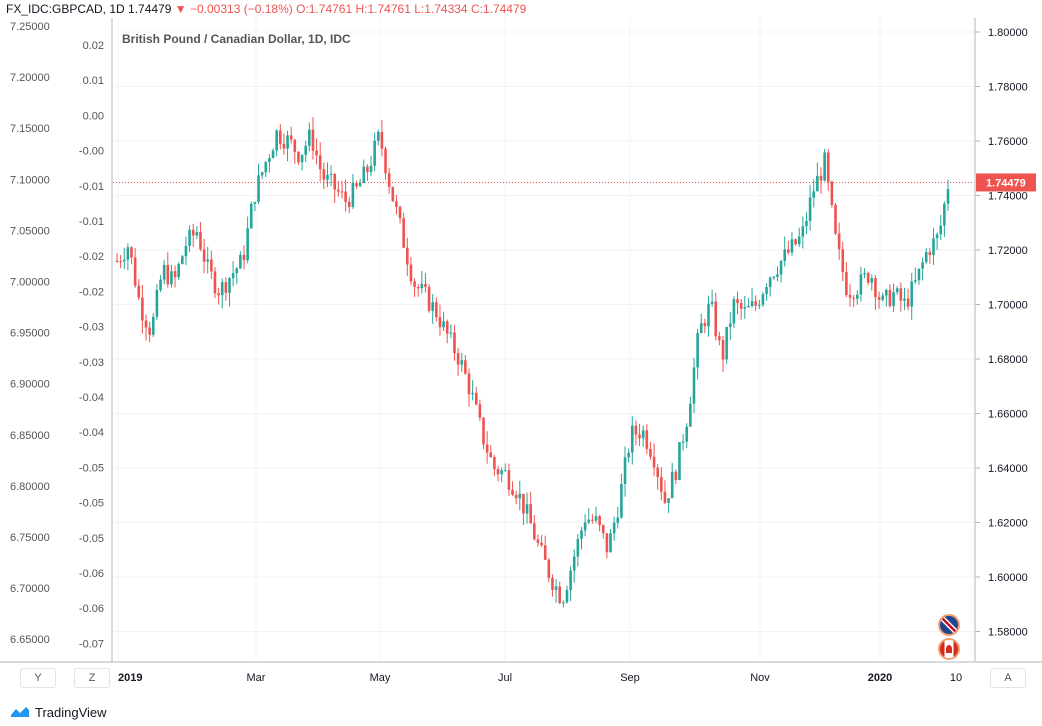  I want to click on canada-flag-icon, so click(949, 649).